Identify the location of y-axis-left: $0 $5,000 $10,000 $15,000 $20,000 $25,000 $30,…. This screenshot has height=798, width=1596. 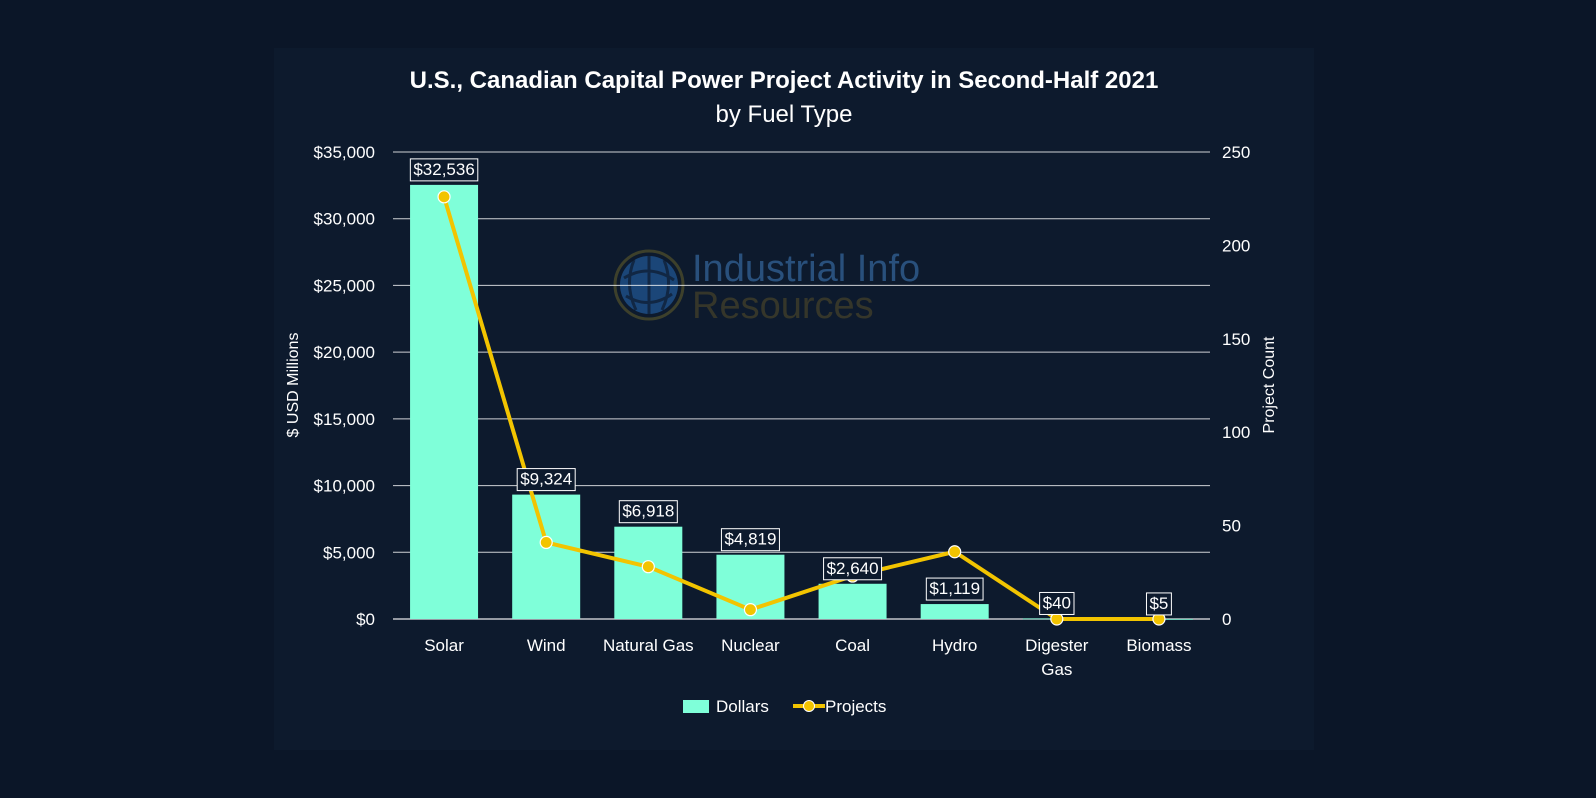
(344, 386).